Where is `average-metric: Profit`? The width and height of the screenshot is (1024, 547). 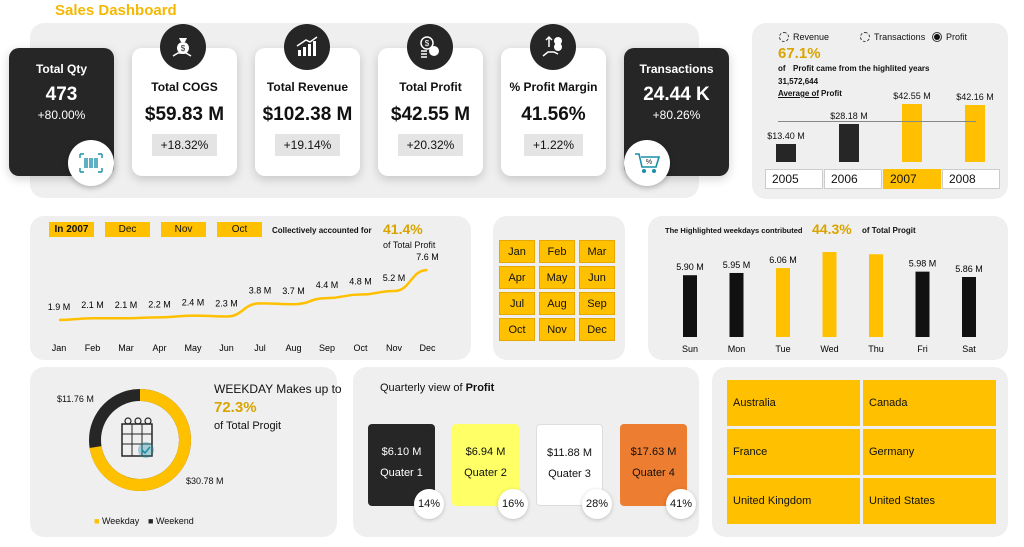
average-metric: Profit is located at coordinates (831, 93).